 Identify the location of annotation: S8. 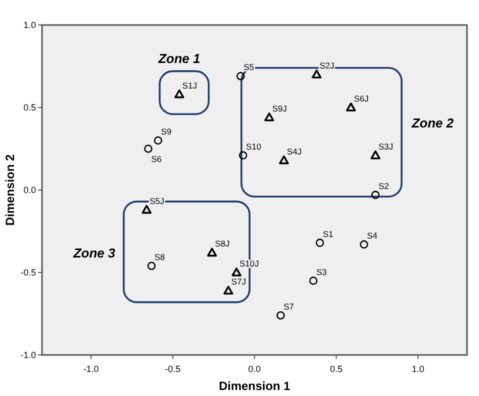
(160, 257).